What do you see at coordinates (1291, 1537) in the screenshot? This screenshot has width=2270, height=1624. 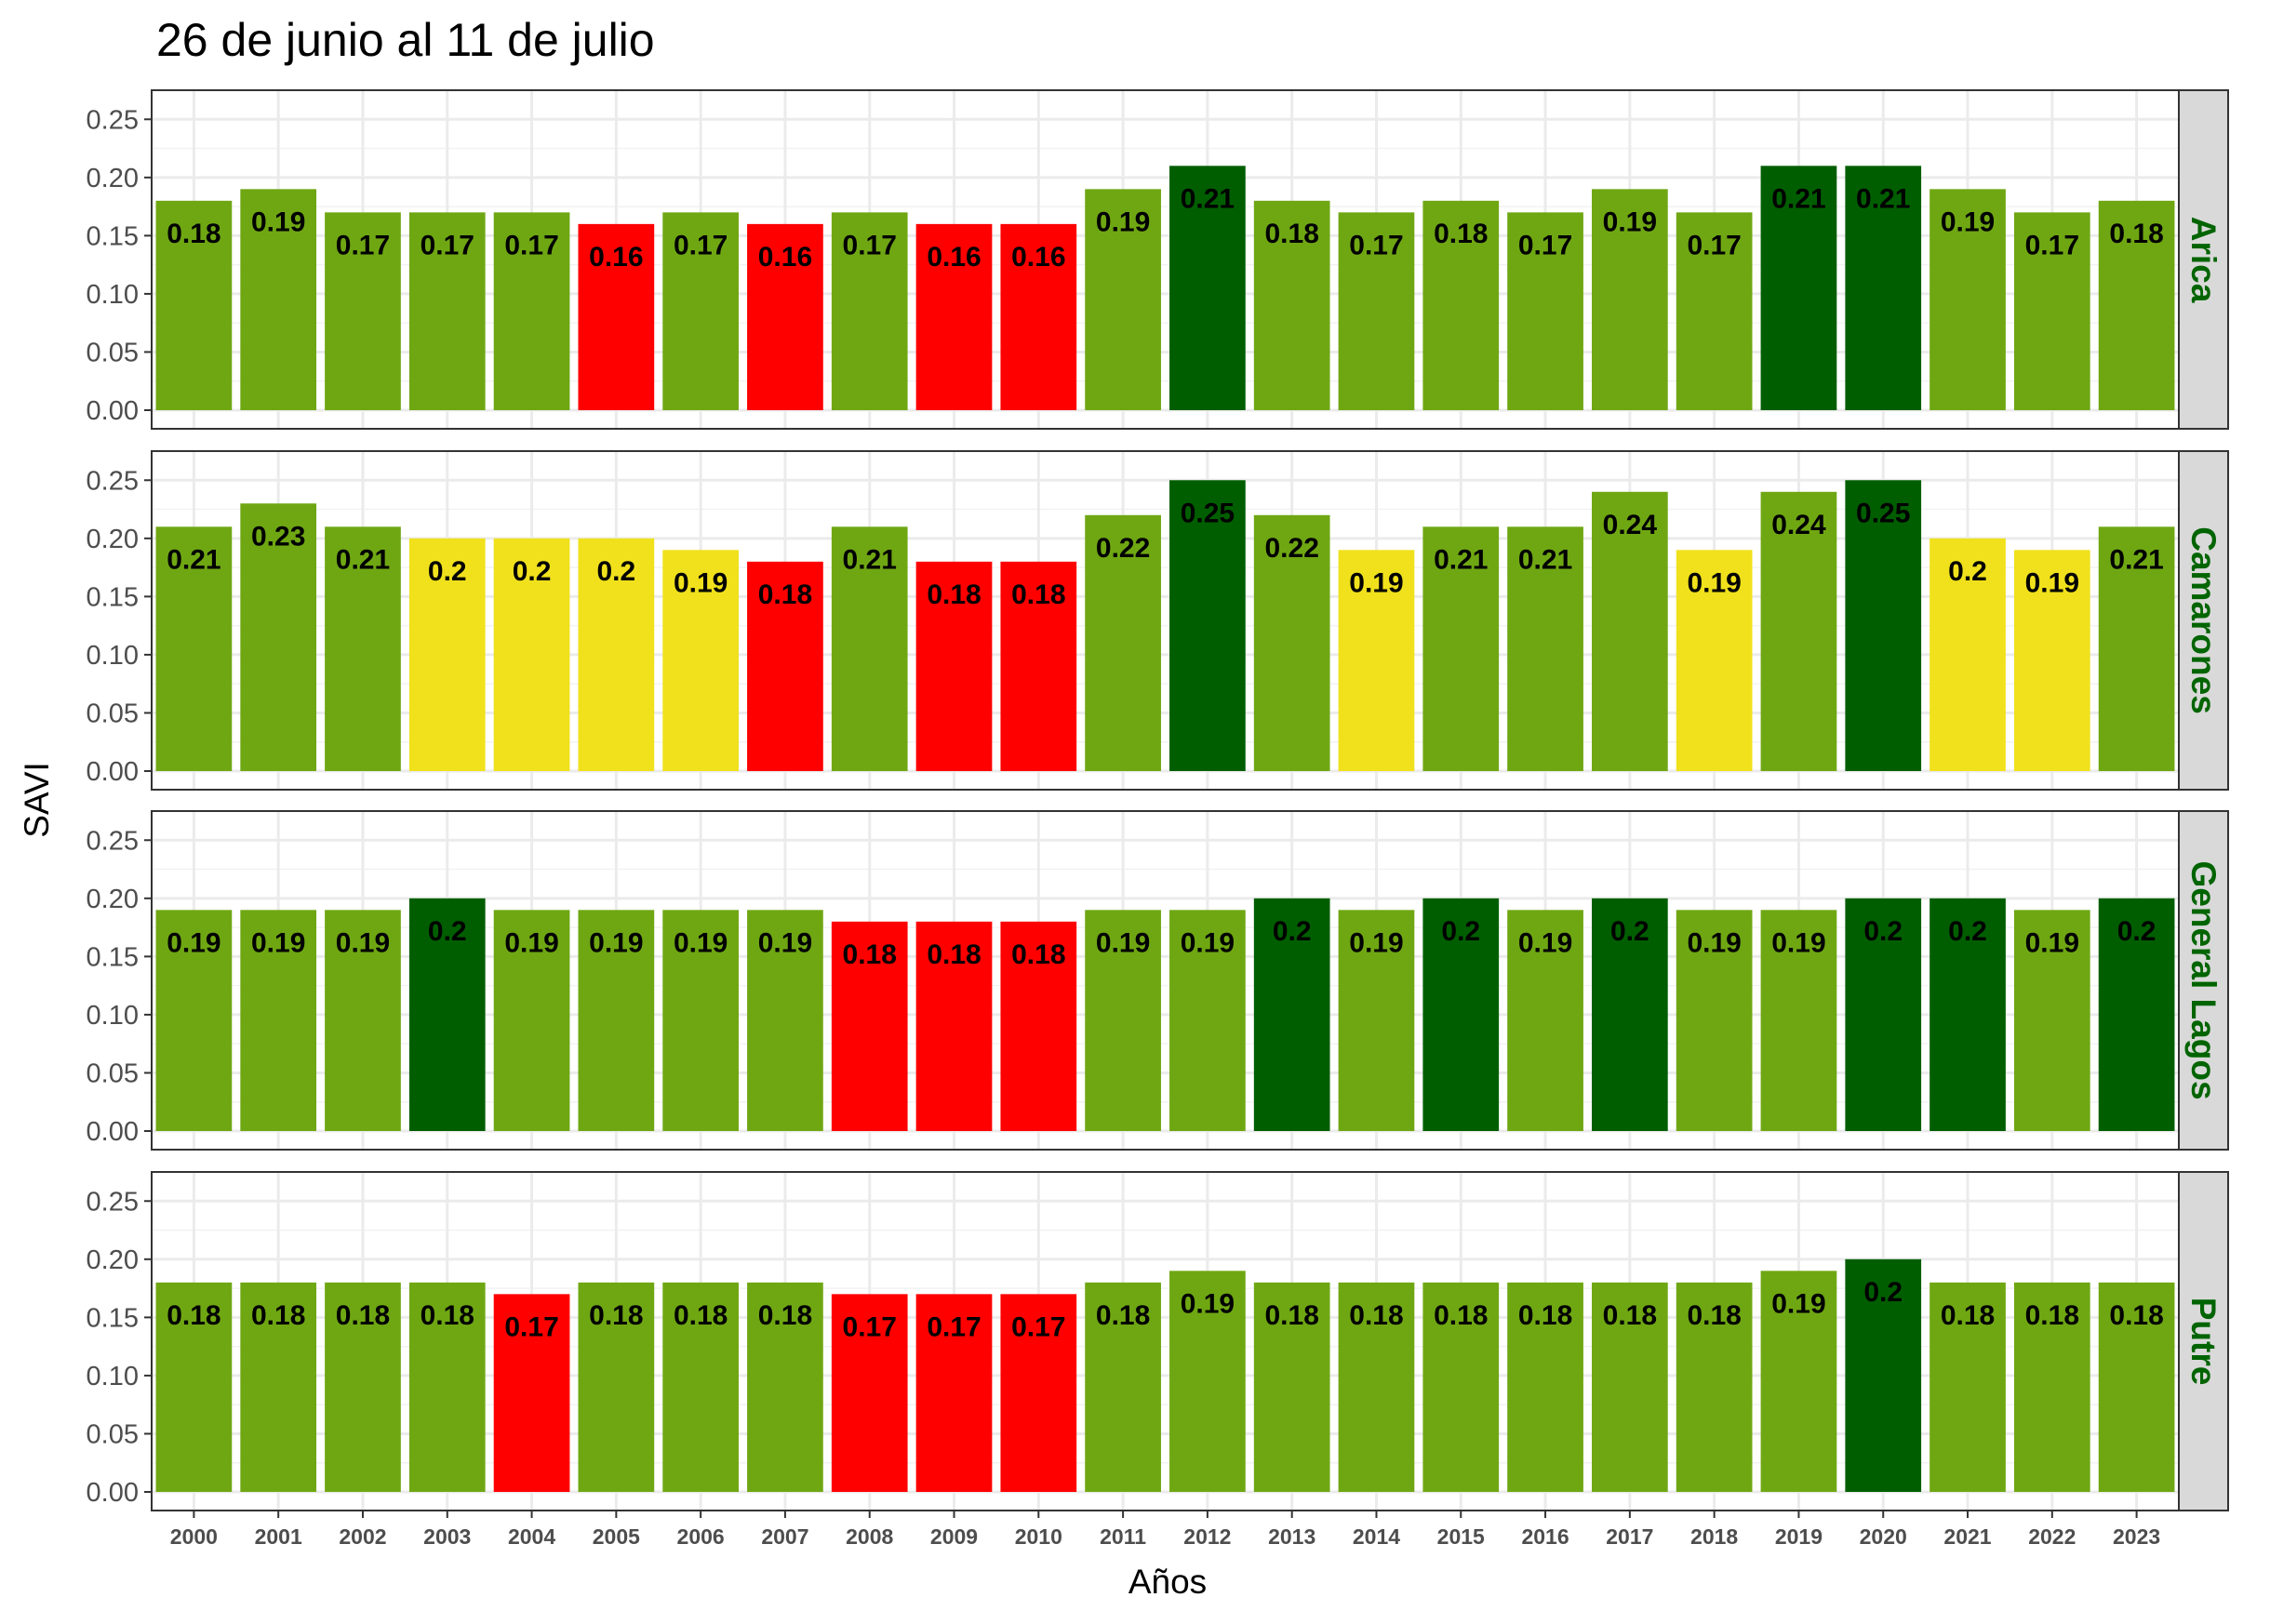 I see `x-tick-label: 2013` at bounding box center [1291, 1537].